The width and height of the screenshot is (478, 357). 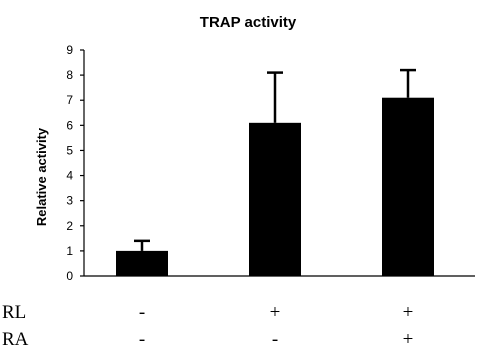 What do you see at coordinates (207, 326) in the screenshot?
I see `condition-table: RL - + + RA - - +` at bounding box center [207, 326].